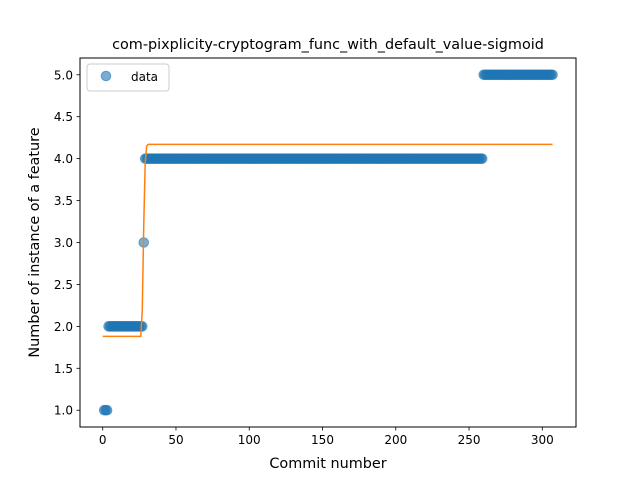  What do you see at coordinates (327, 464) in the screenshot?
I see `x-axis-label: Commit number` at bounding box center [327, 464].